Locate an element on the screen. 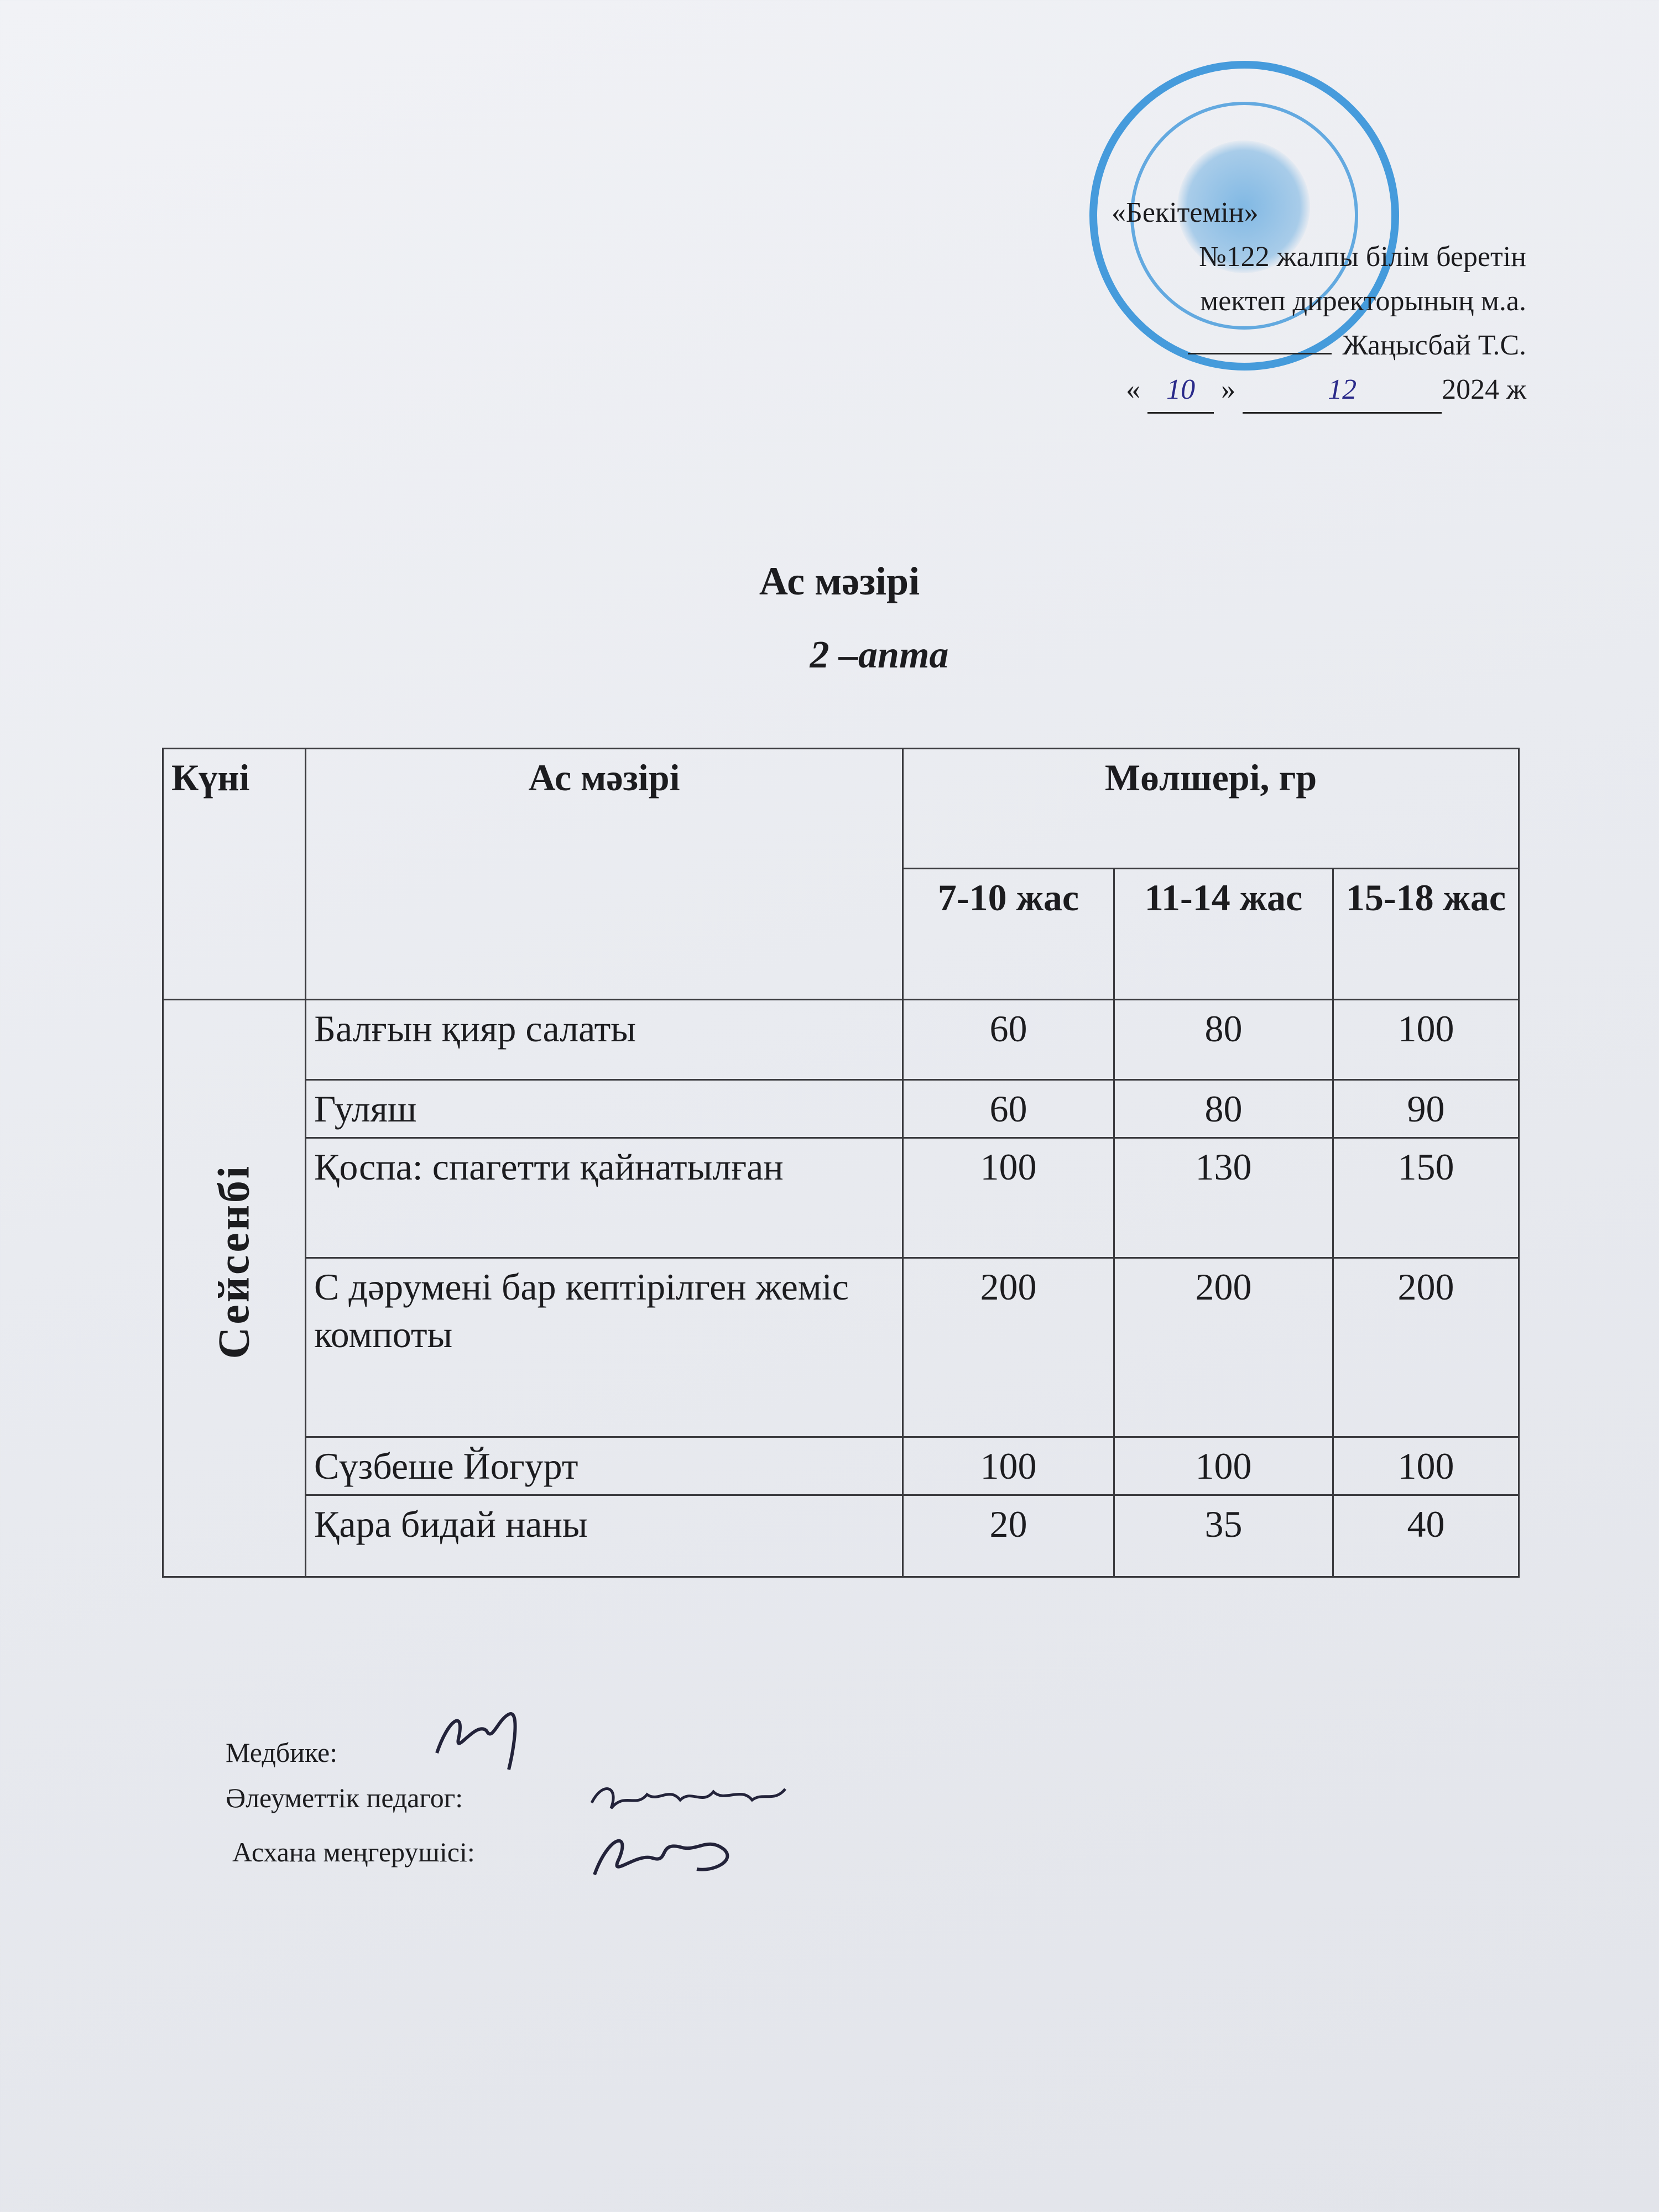 This screenshot has height=2212, width=1659. stamp-inner-ring is located at coordinates (1244, 216).